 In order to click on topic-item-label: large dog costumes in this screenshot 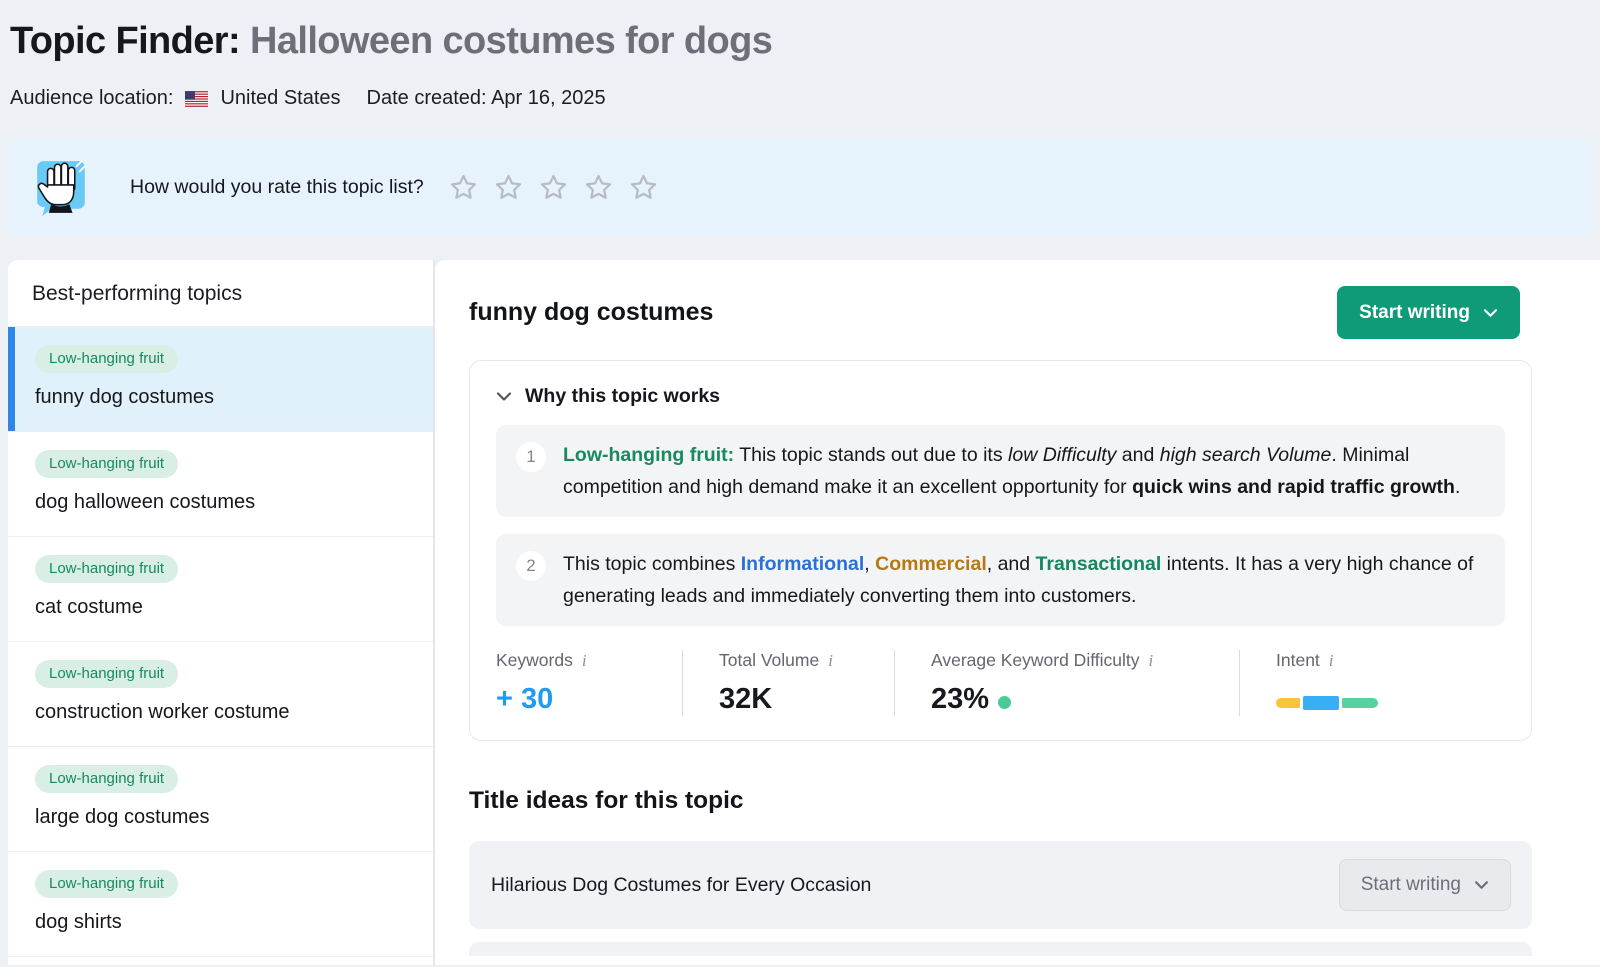, I will do `click(122, 817)`.